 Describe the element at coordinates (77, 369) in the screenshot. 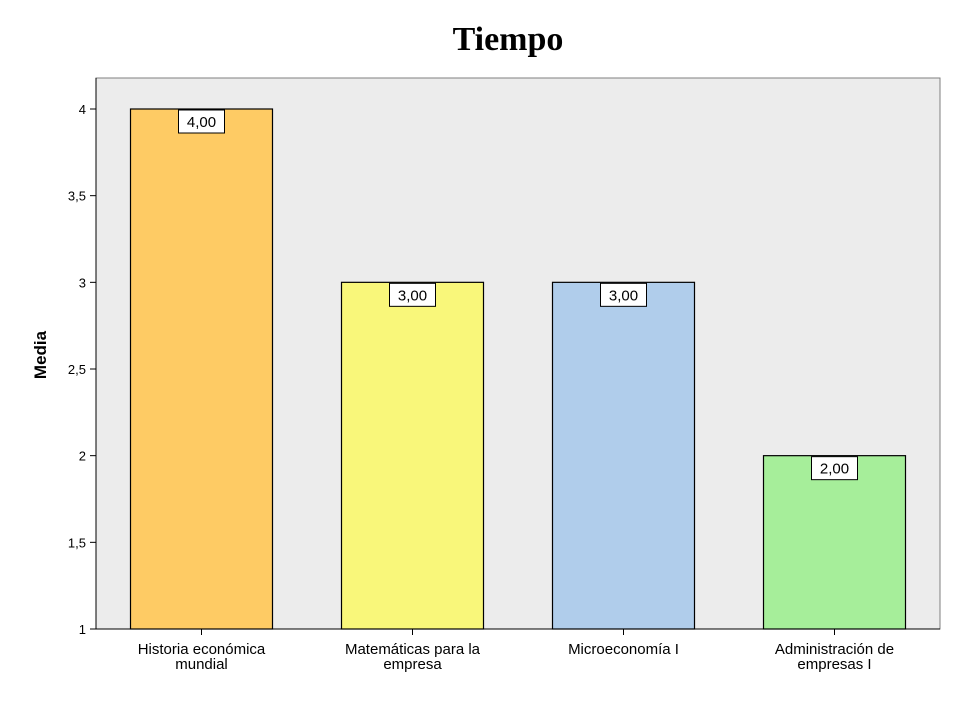

I see `y-tick-label: 2,5` at that location.